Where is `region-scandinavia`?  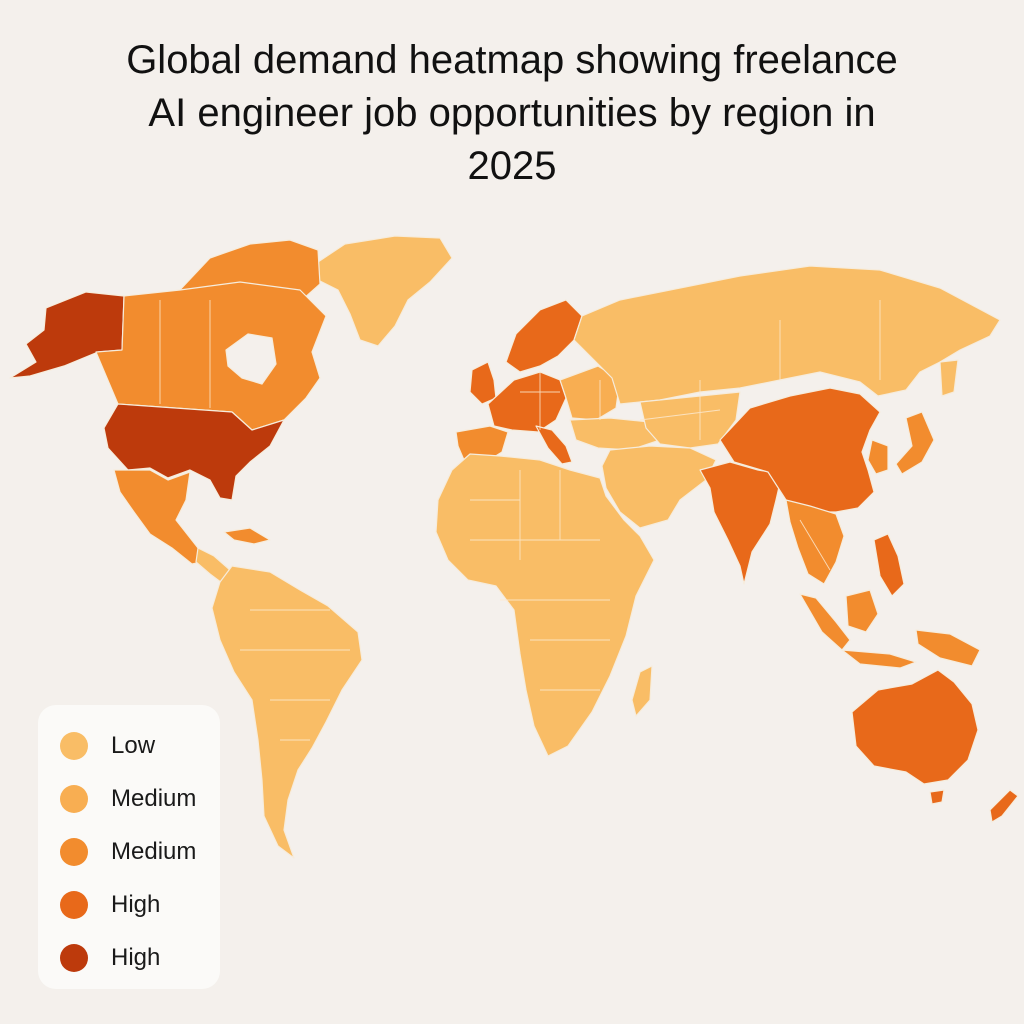 region-scandinavia is located at coordinates (544, 336).